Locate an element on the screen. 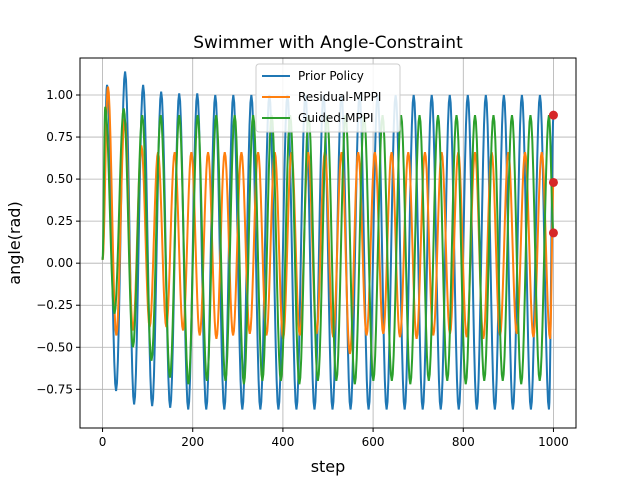 The width and height of the screenshot is (640, 480). y-tick-label: −0.75 is located at coordinates (54, 389).